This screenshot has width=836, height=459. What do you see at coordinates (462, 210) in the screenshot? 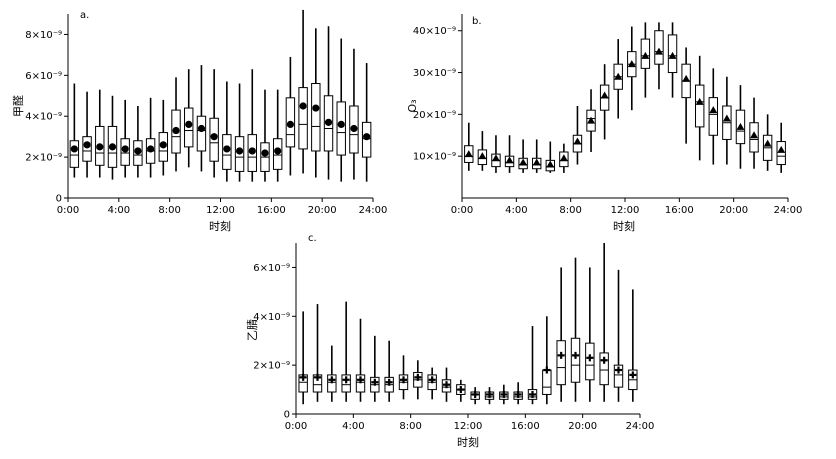
I see `x-tick-label: 0:00` at bounding box center [462, 210].